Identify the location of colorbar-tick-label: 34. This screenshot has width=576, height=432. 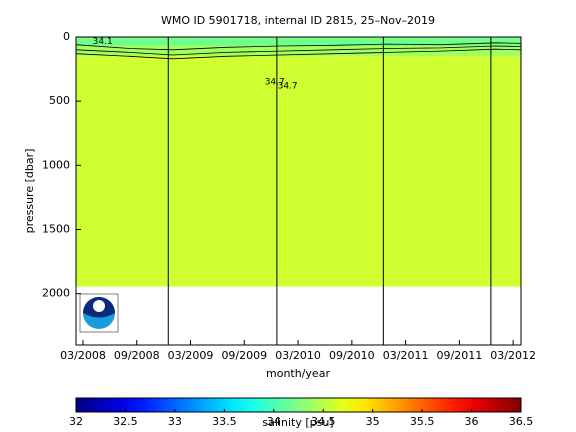
(274, 421).